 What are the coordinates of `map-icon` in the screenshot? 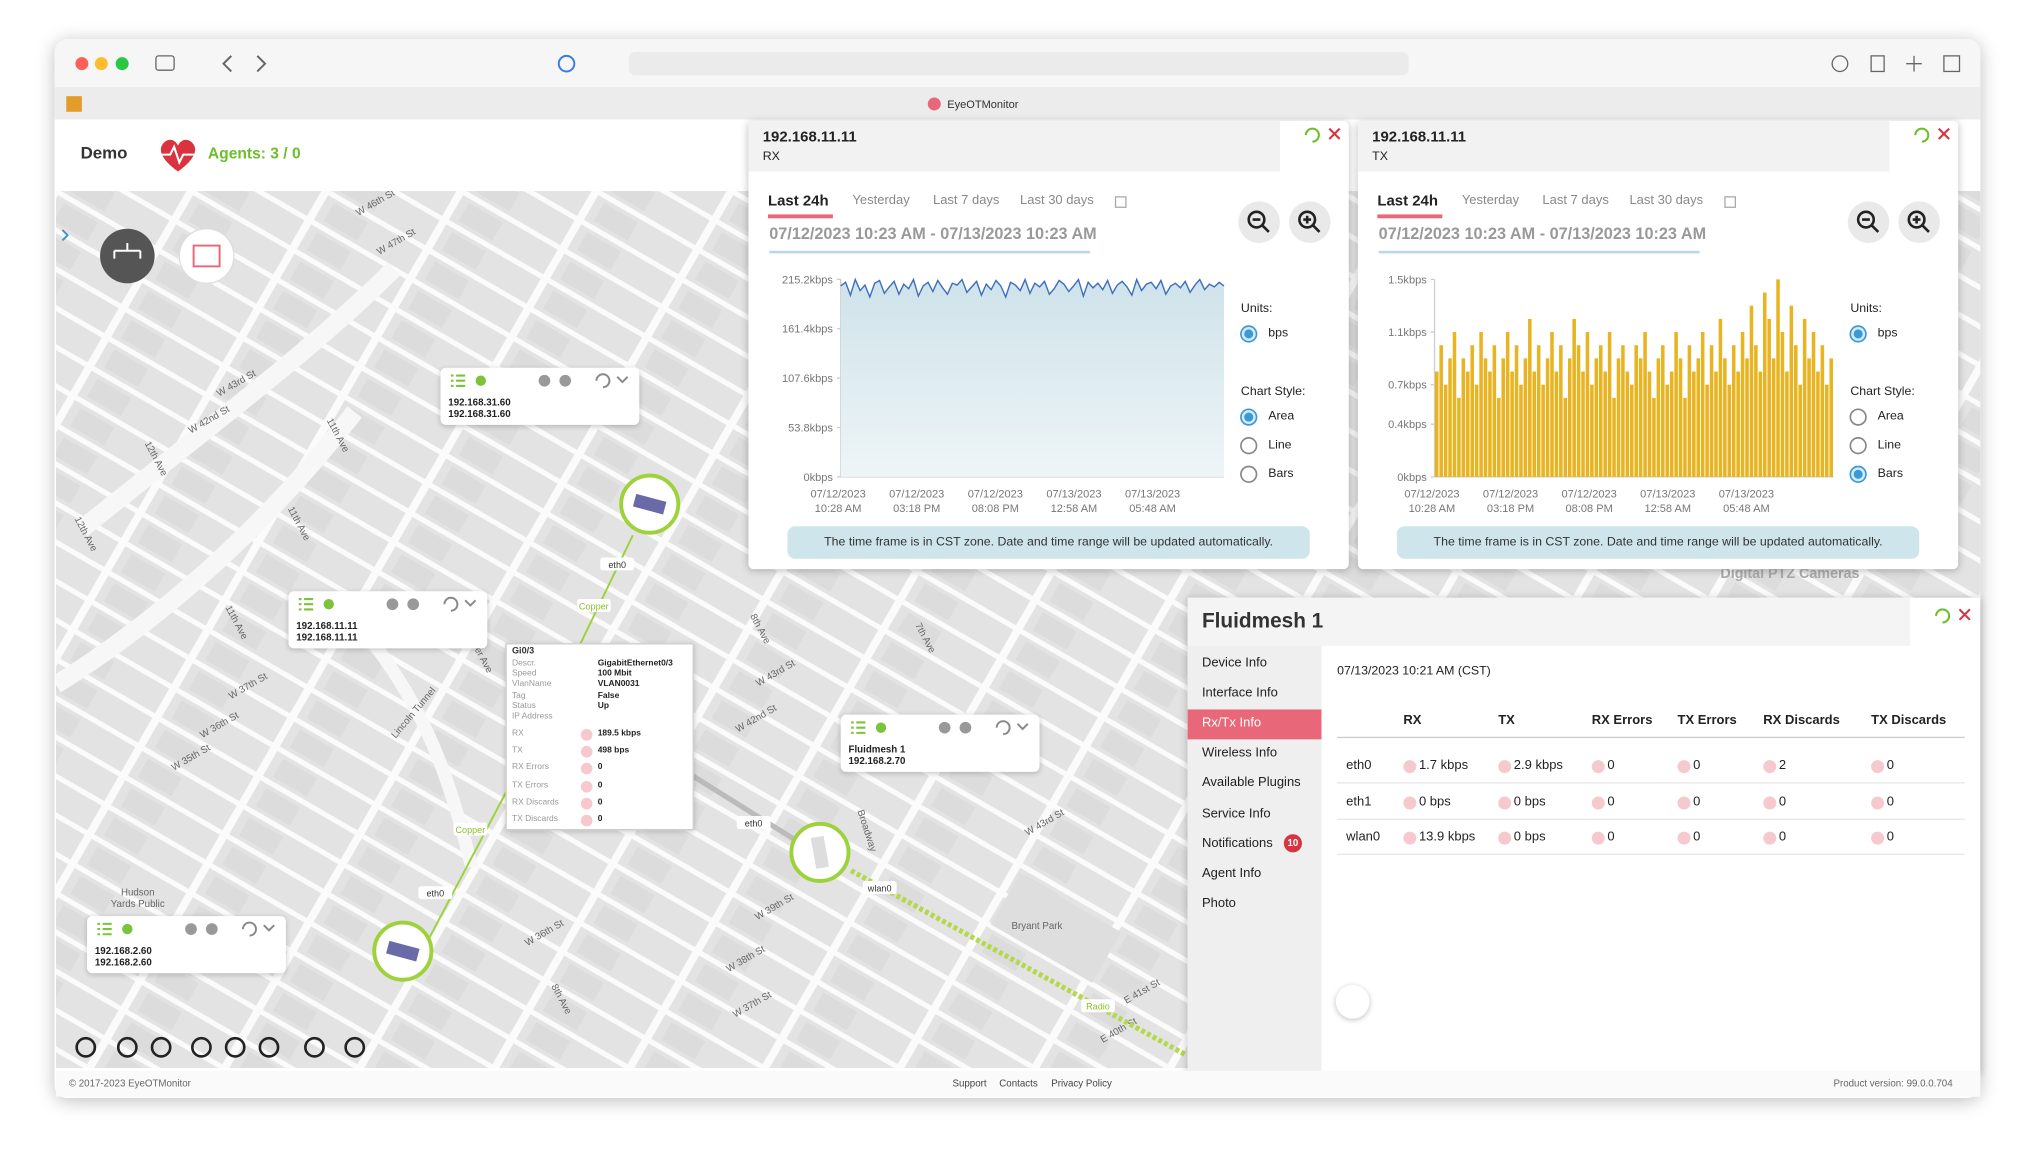 It's located at (206, 256).